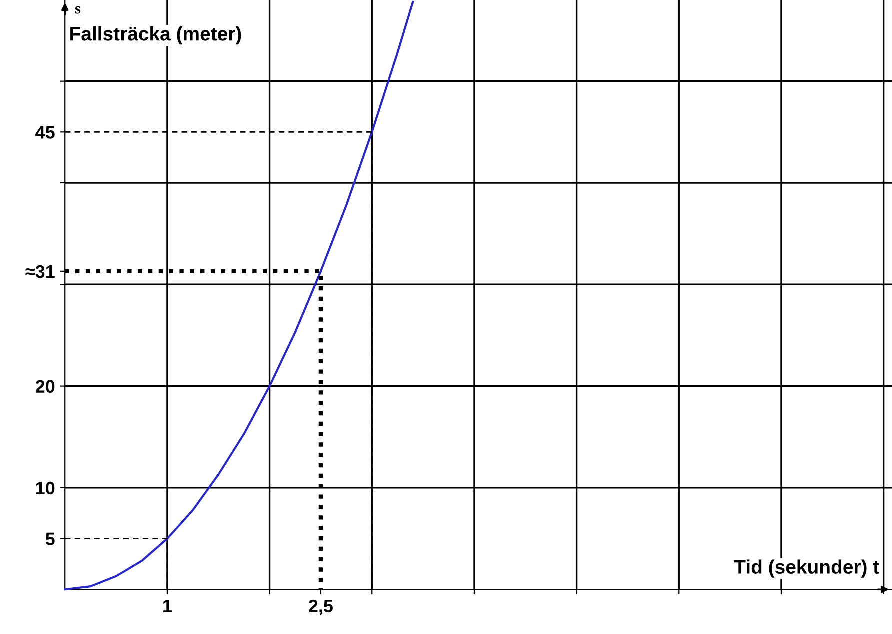 The width and height of the screenshot is (892, 634). I want to click on y-axis-title: Fallsträcka (meter), so click(156, 35).